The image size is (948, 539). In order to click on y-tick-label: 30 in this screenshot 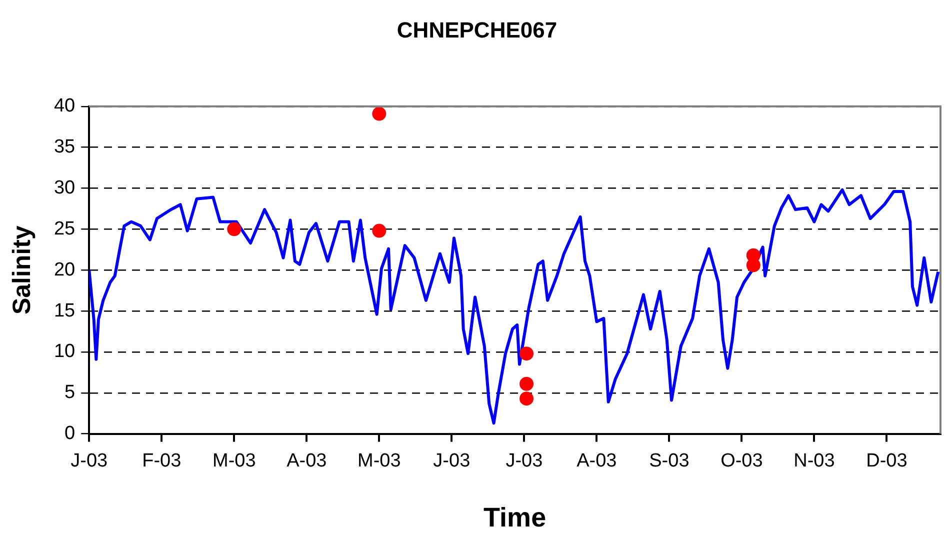, I will do `click(65, 187)`.